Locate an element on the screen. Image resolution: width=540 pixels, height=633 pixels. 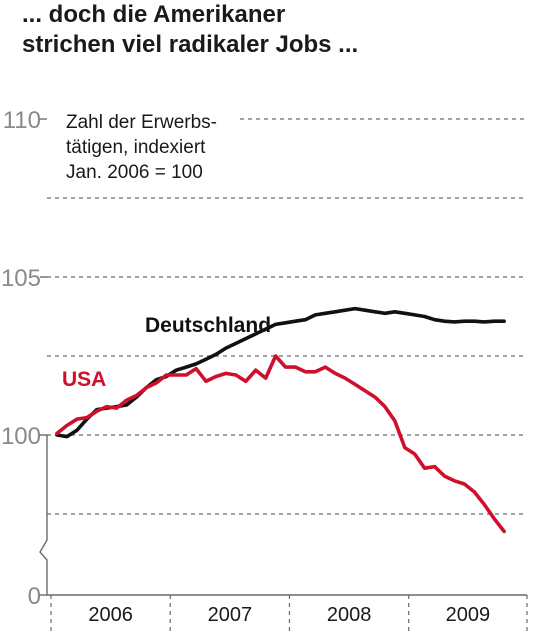
x-tick-label: 2009 is located at coordinates (468, 615).